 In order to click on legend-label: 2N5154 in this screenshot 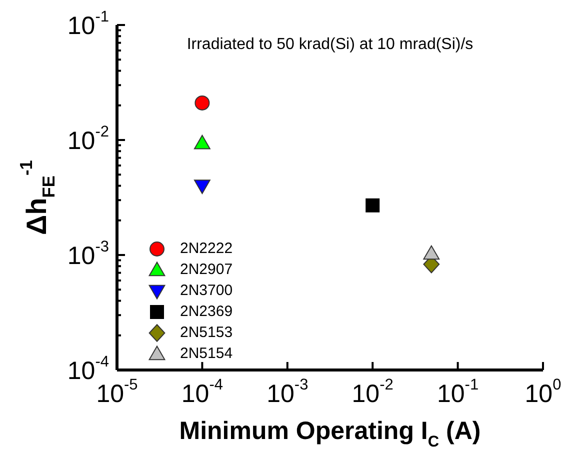, I will do `click(206, 353)`.